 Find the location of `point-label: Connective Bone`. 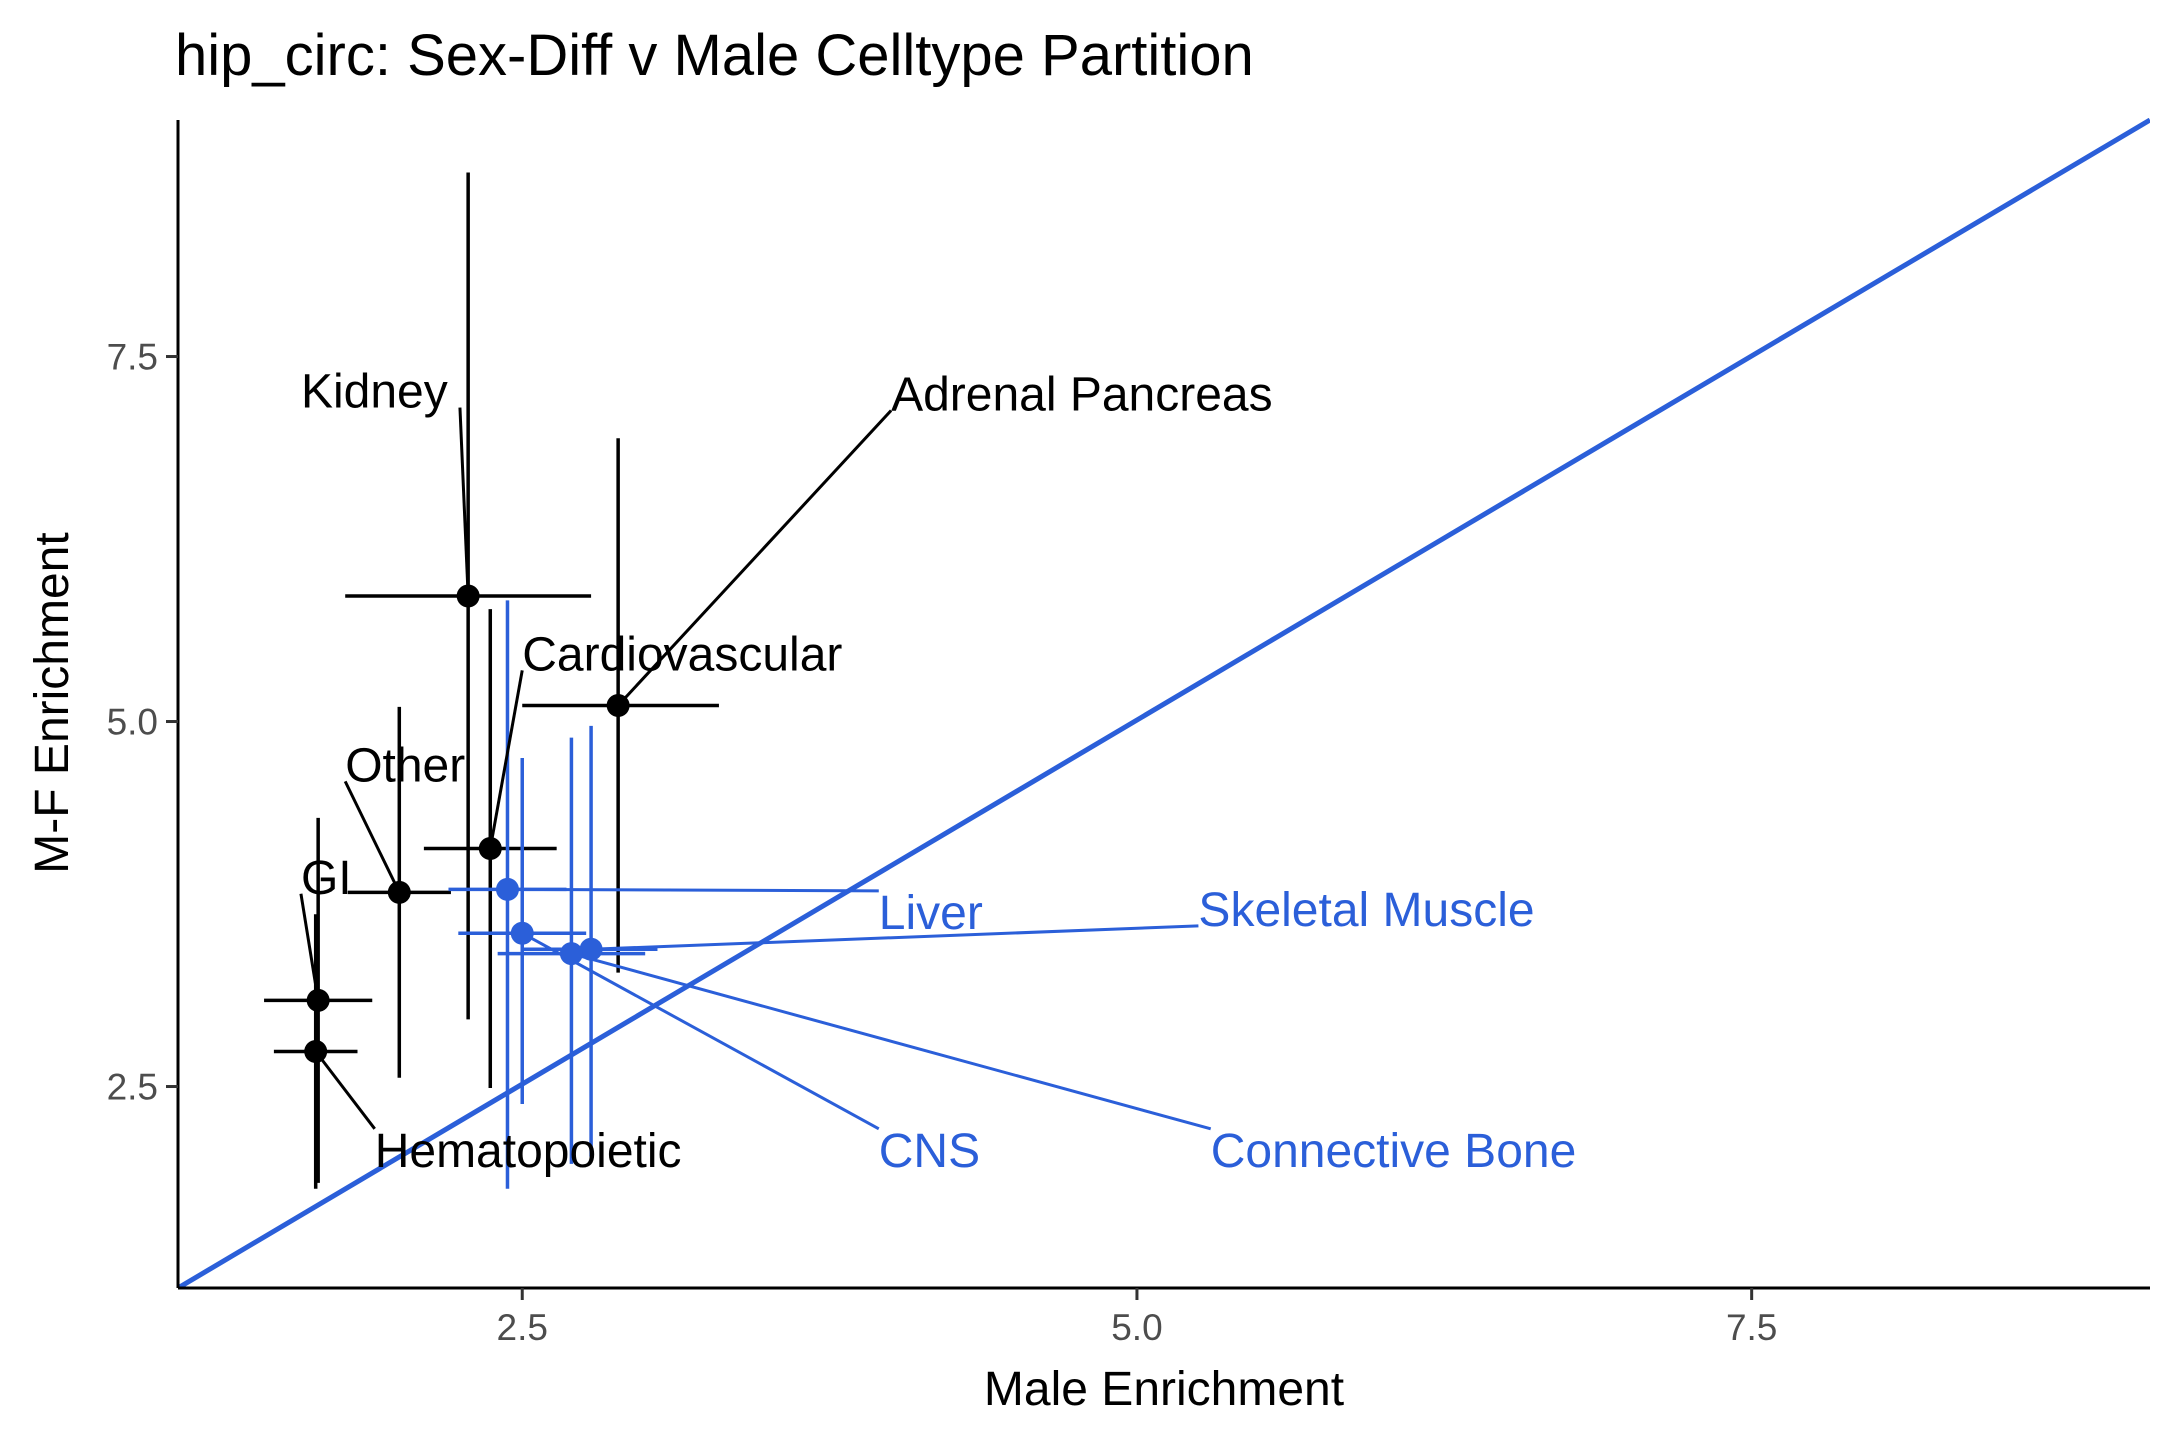

point-label: Connective Bone is located at coordinates (1394, 1151).